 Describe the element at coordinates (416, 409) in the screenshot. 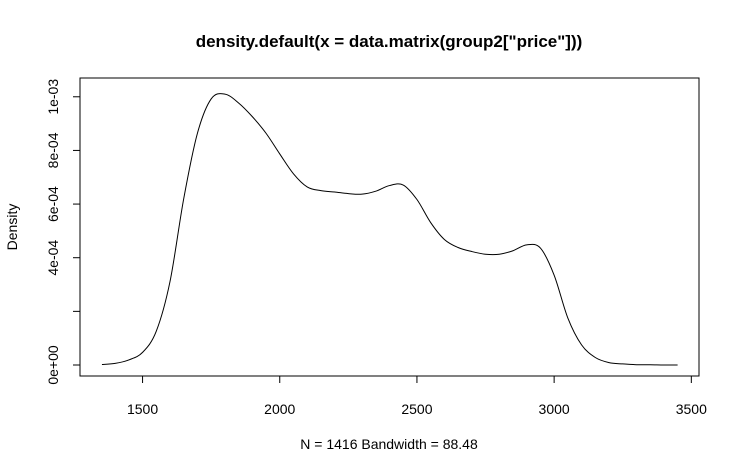

I see `x-tick-label: 2500` at that location.